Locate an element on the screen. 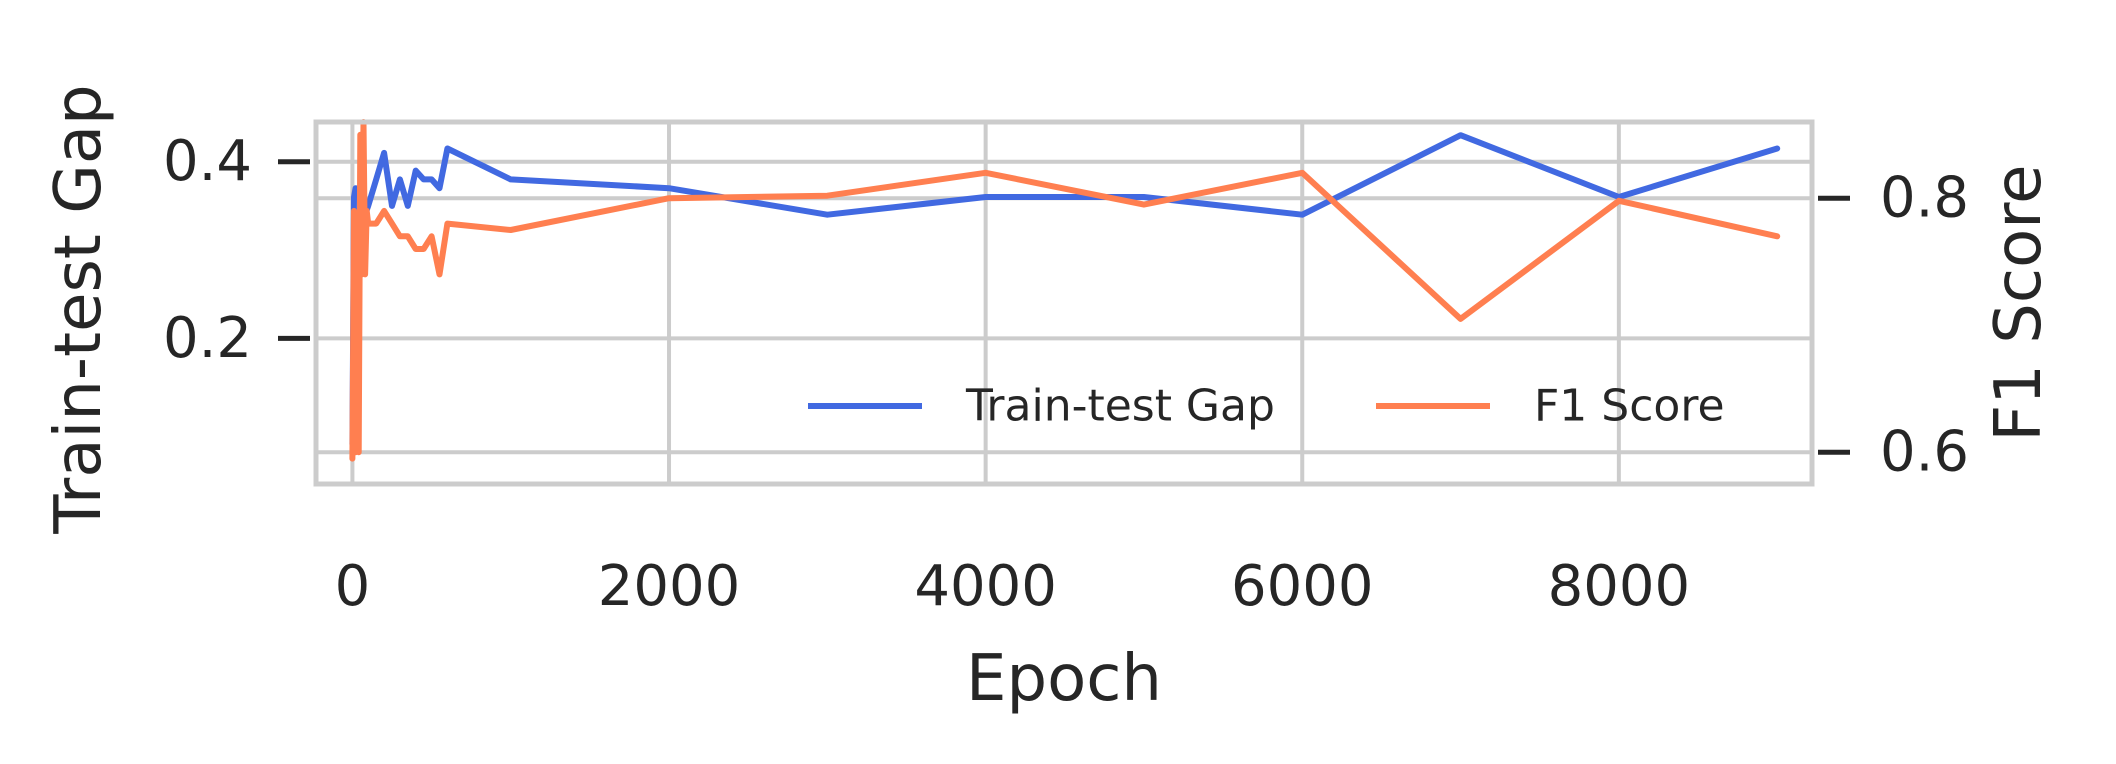 The width and height of the screenshot is (2116, 764). right-y-tick-label: 0.8 is located at coordinates (1924, 198).